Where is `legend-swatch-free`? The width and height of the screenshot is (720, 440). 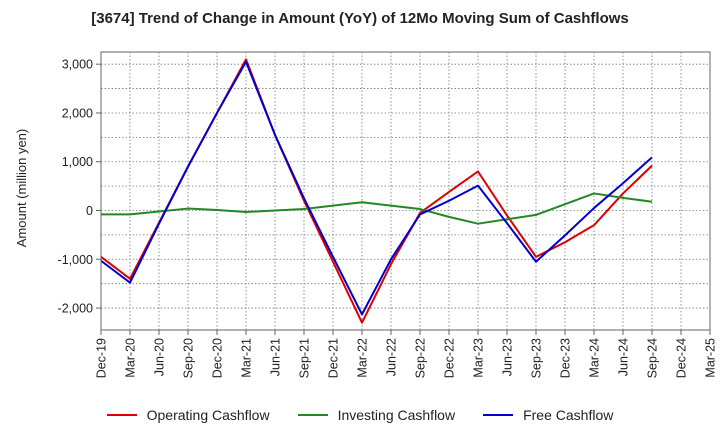
legend-swatch-free is located at coordinates (498, 415).